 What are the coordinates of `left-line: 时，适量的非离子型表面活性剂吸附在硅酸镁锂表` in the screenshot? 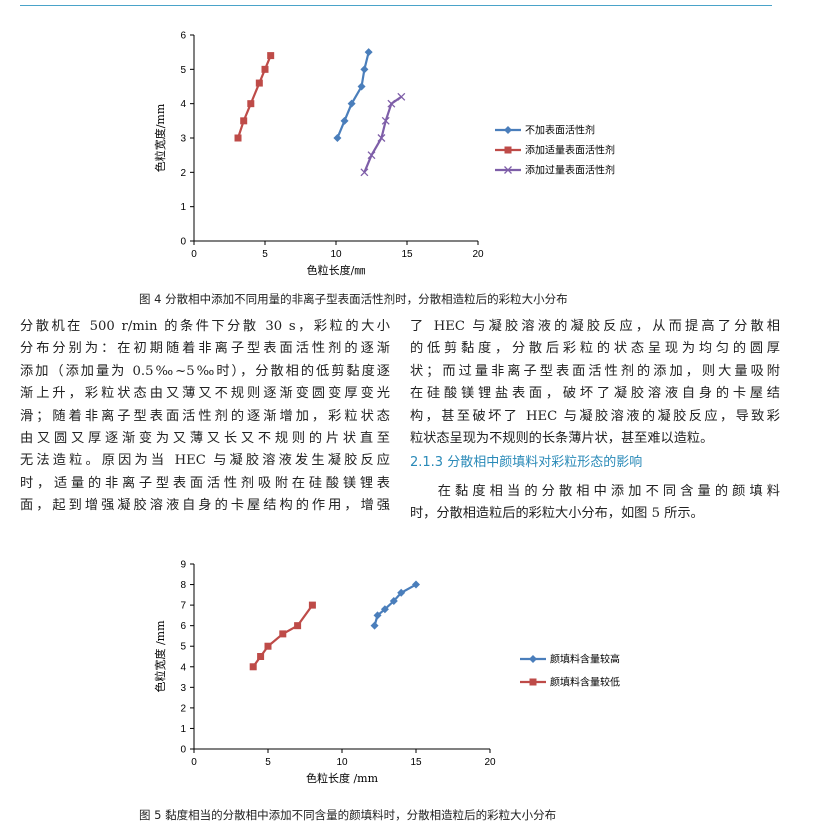 It's located at (205, 483).